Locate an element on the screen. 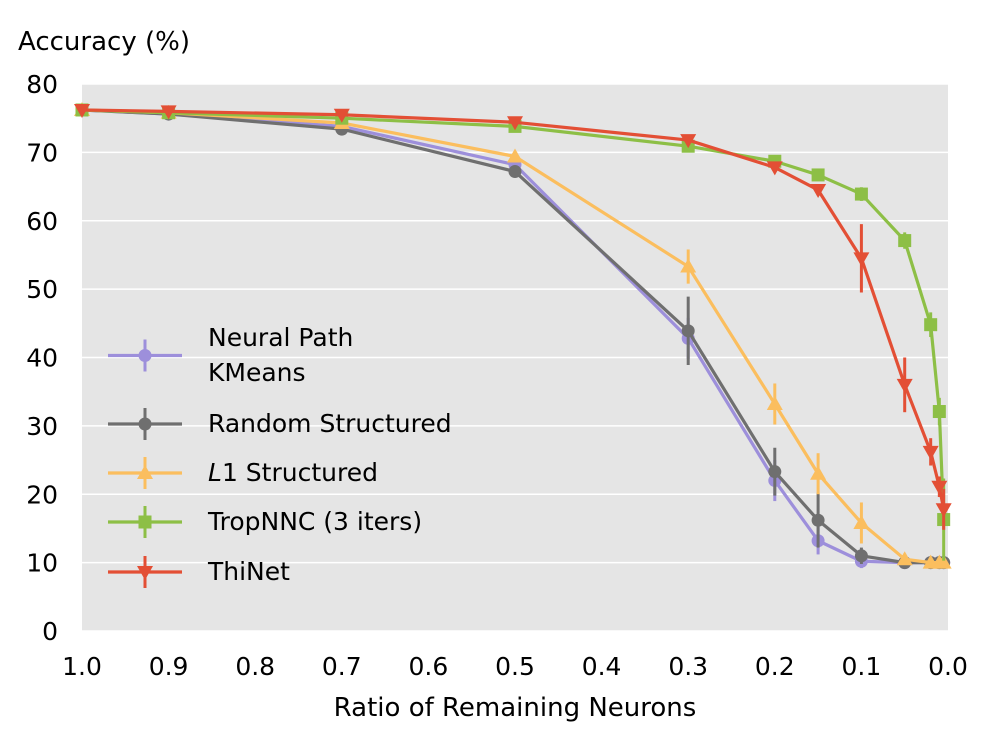  y-tick-label: 0 is located at coordinates (50, 631).